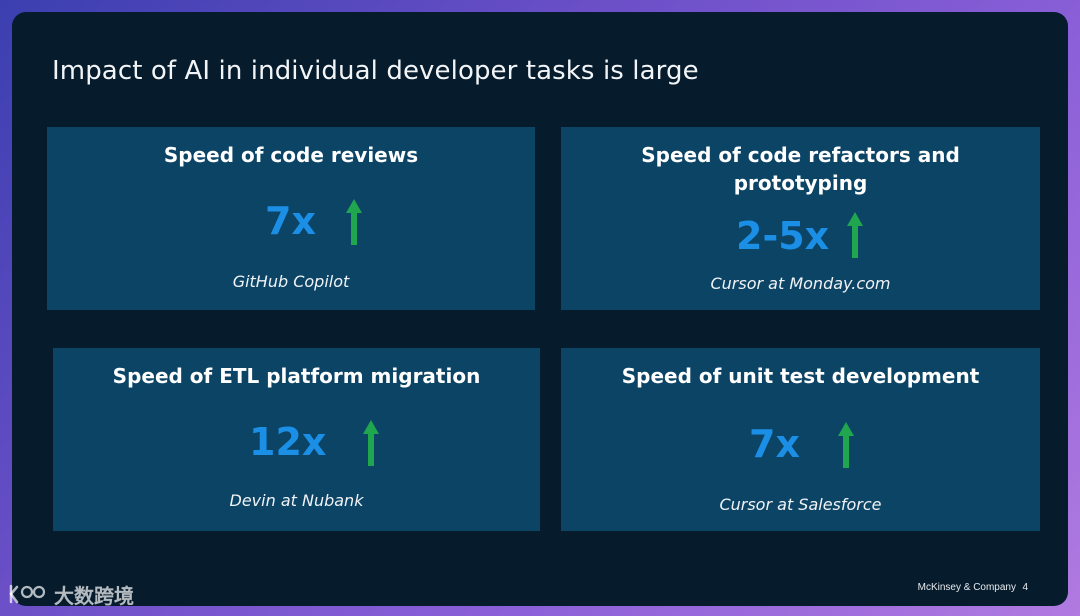 The image size is (1080, 616). I want to click on card-heading-line: Speed of code reviews, so click(291, 155).